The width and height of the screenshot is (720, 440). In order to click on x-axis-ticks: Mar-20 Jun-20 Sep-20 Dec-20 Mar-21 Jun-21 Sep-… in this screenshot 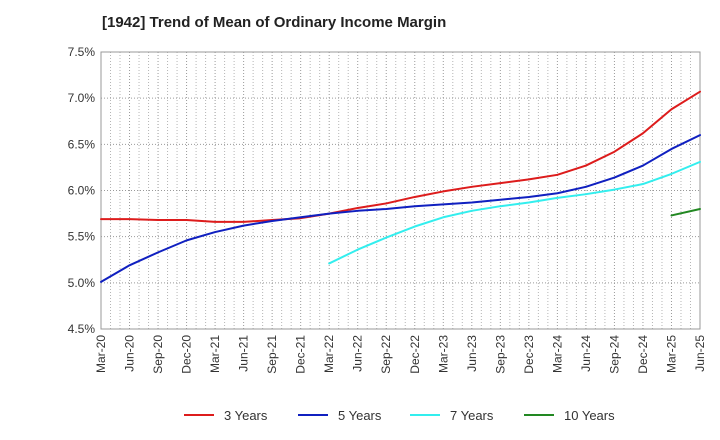, I will do `click(400, 354)`.